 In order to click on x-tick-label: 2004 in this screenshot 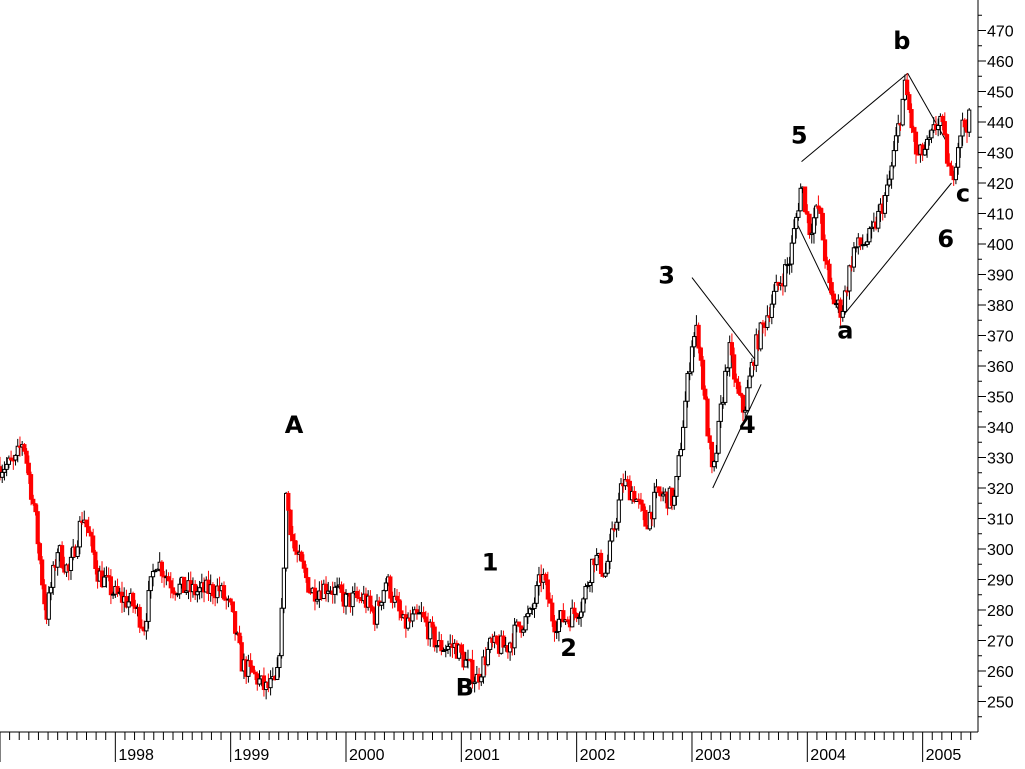, I will do `click(828, 755)`.